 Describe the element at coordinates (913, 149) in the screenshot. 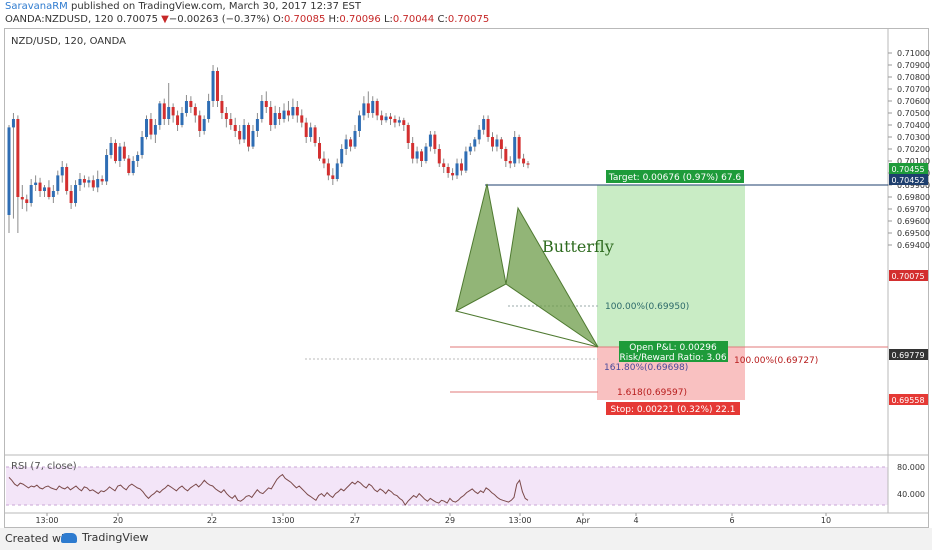

I see `y-tick-label: 0.70200` at that location.